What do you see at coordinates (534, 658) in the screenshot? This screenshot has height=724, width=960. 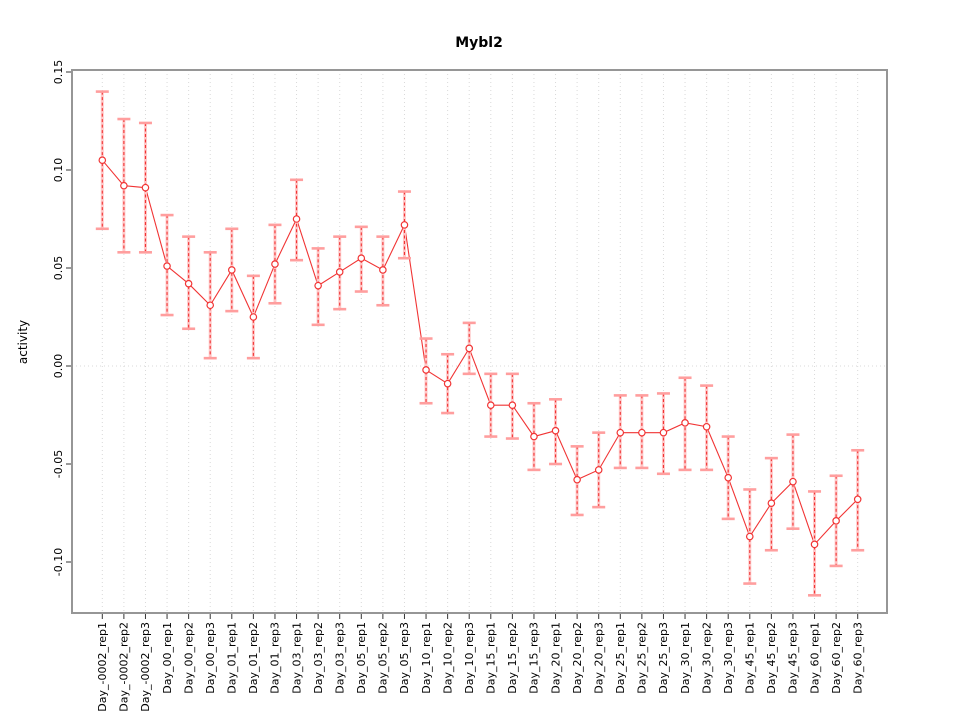 I see `x-tick-label: Day_15_rep3` at bounding box center [534, 658].